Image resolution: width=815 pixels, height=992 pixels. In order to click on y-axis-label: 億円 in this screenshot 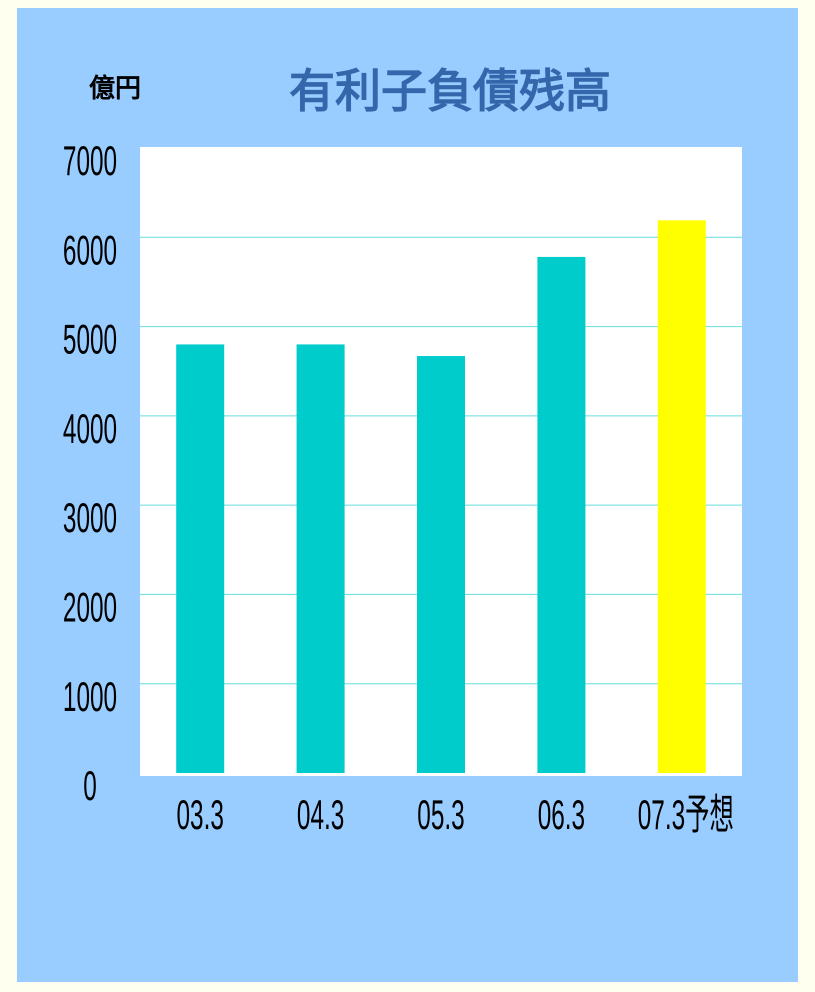, I will do `click(115, 88)`.